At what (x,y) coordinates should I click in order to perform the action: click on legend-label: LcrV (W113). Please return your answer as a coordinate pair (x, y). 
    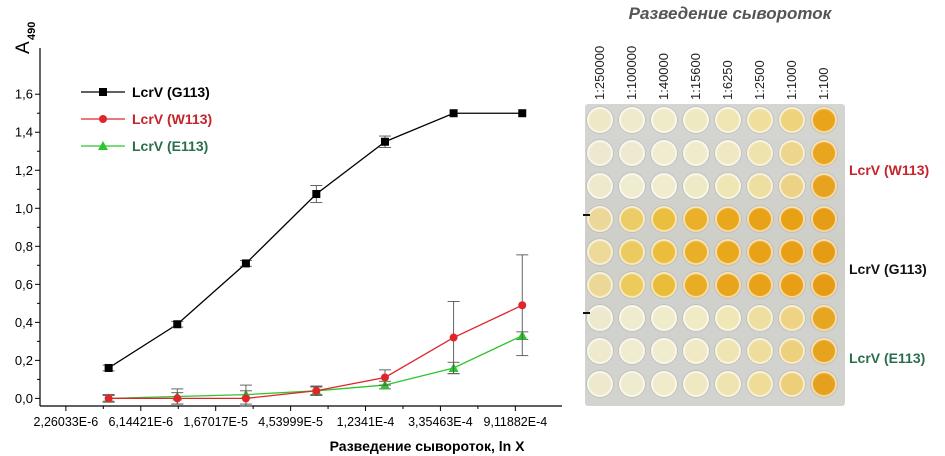
    Looking at the image, I should click on (172, 119).